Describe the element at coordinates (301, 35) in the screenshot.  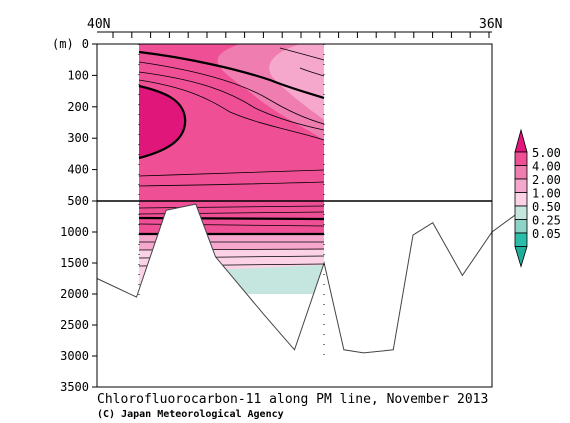
I see `top-tick-marks` at that location.